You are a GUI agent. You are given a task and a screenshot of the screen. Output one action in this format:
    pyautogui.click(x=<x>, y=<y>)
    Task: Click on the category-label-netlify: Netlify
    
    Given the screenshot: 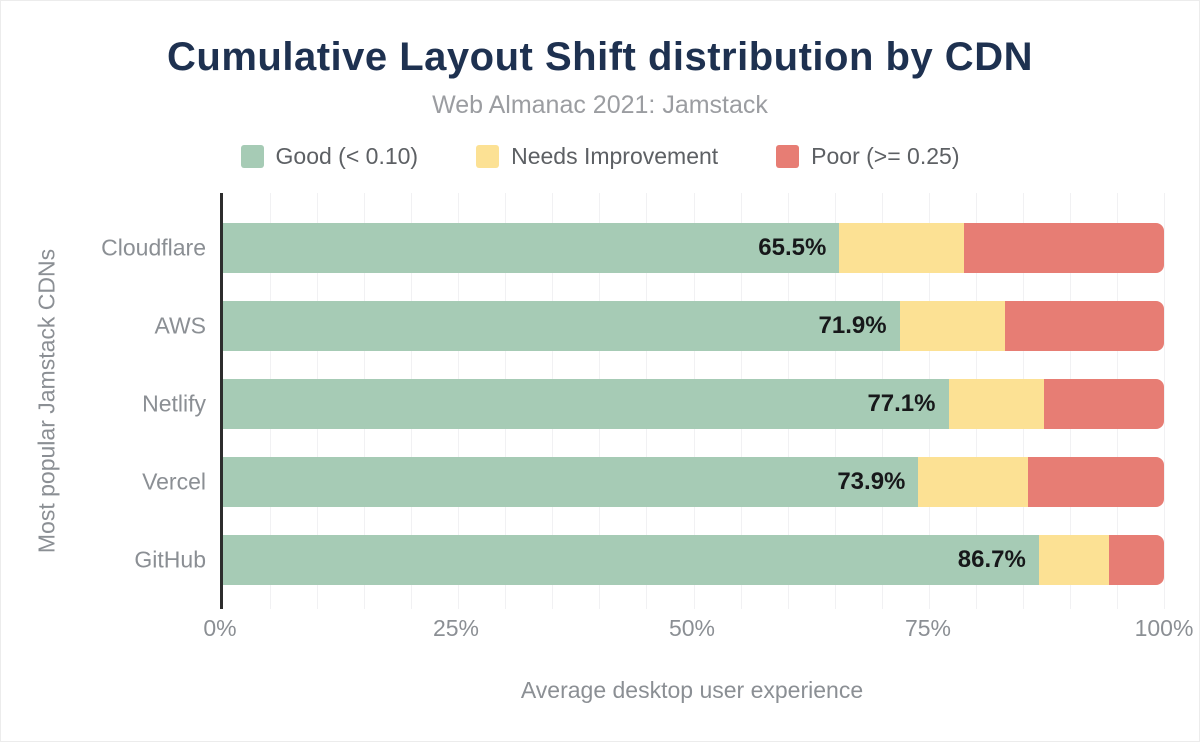 What is the action you would take?
    pyautogui.click(x=174, y=403)
    